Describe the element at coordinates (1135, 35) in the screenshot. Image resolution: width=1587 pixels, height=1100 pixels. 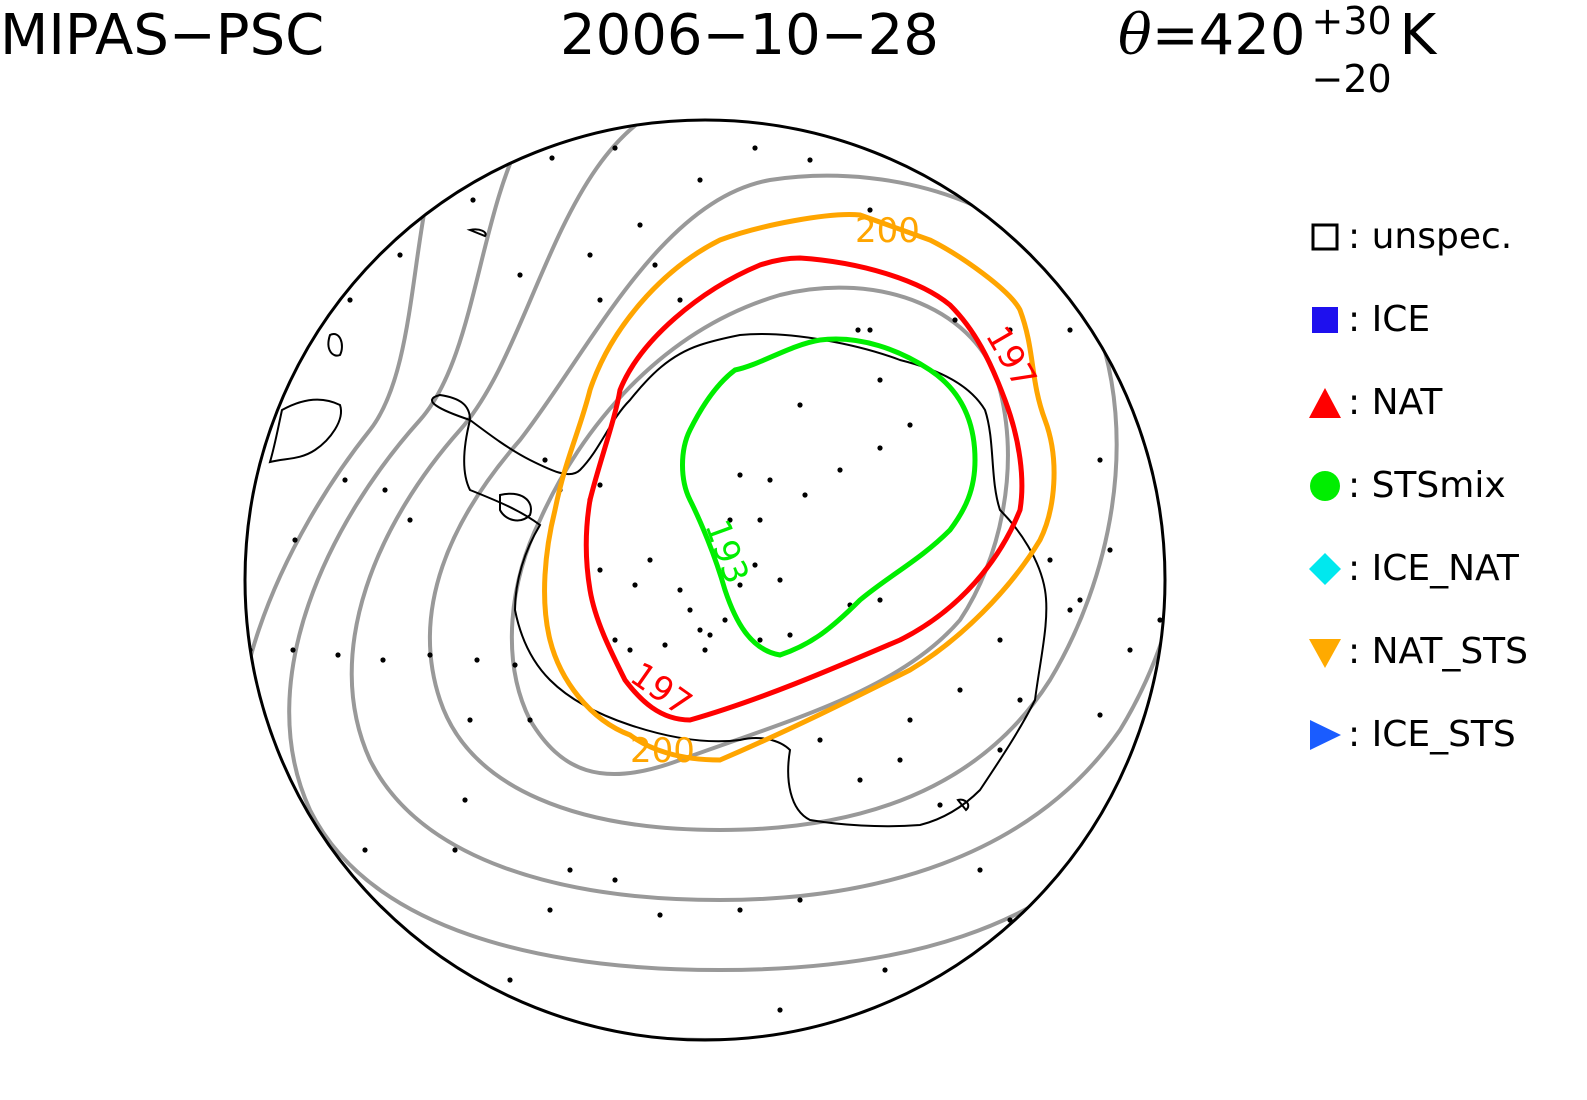
I see `theta-symbol: θ` at that location.